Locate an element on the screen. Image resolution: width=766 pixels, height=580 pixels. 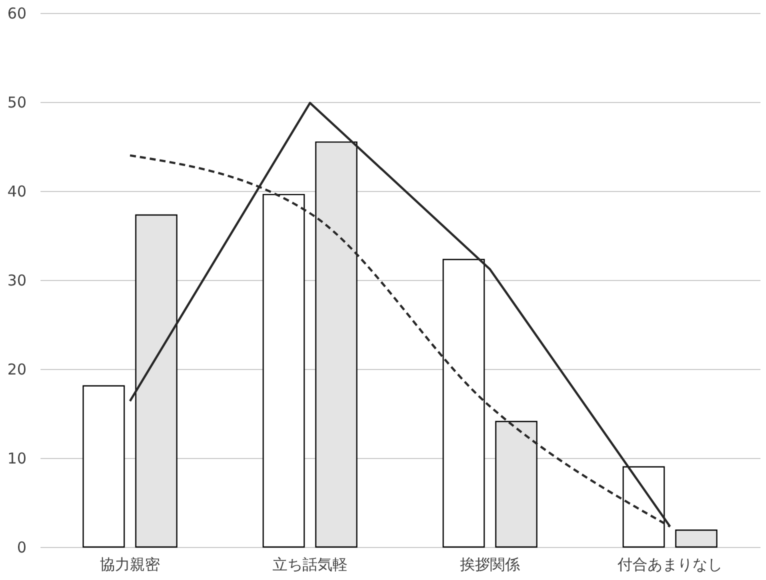
y-tick-label: 60 is located at coordinates (16, 13).